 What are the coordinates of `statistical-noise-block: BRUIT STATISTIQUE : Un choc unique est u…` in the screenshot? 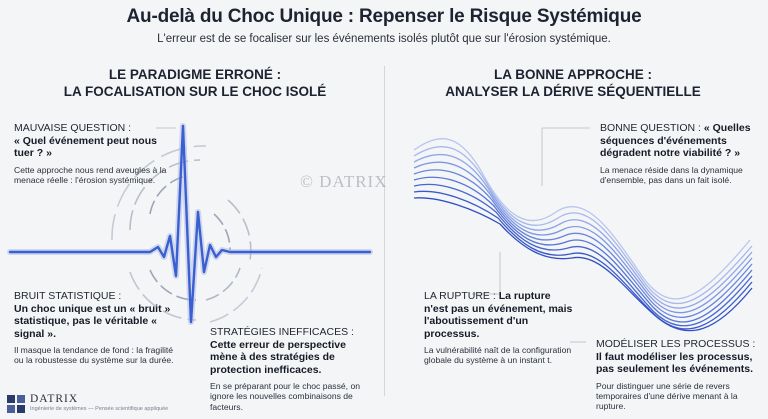 It's located at (94, 328).